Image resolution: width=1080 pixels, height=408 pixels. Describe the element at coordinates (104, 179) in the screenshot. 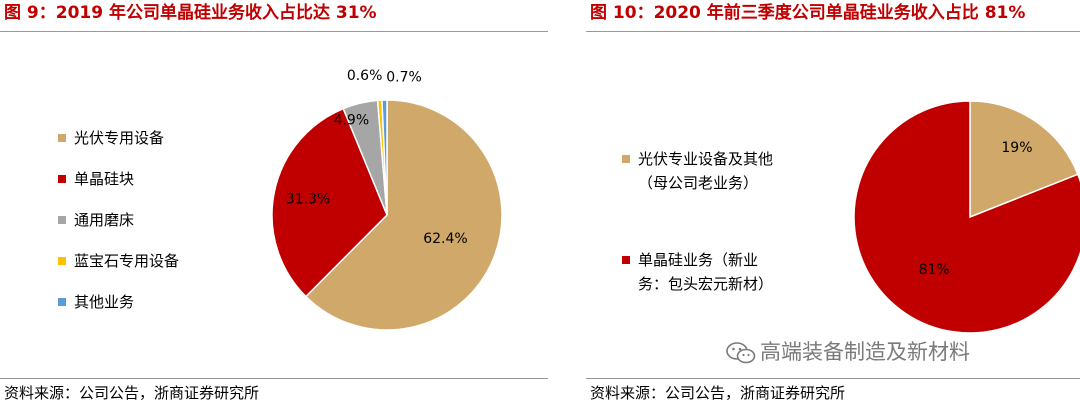

I see `legend-entry: 单晶硅块` at that location.